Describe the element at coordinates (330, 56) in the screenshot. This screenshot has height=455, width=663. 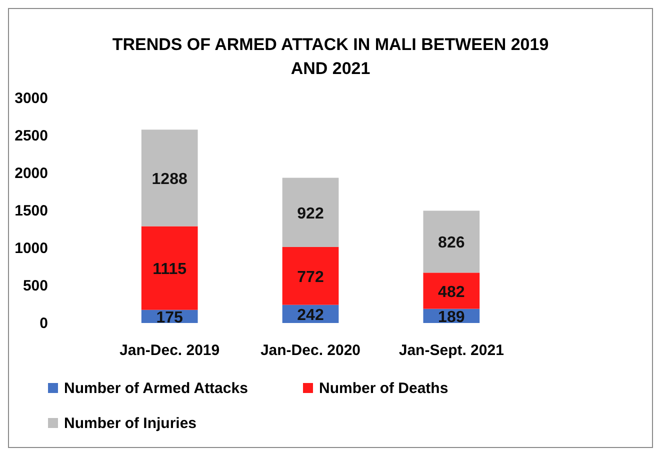
I see `chart-title: TRENDS OF ARMED ATTACK IN MALI BETWEEN 2019 AND 2021` at that location.